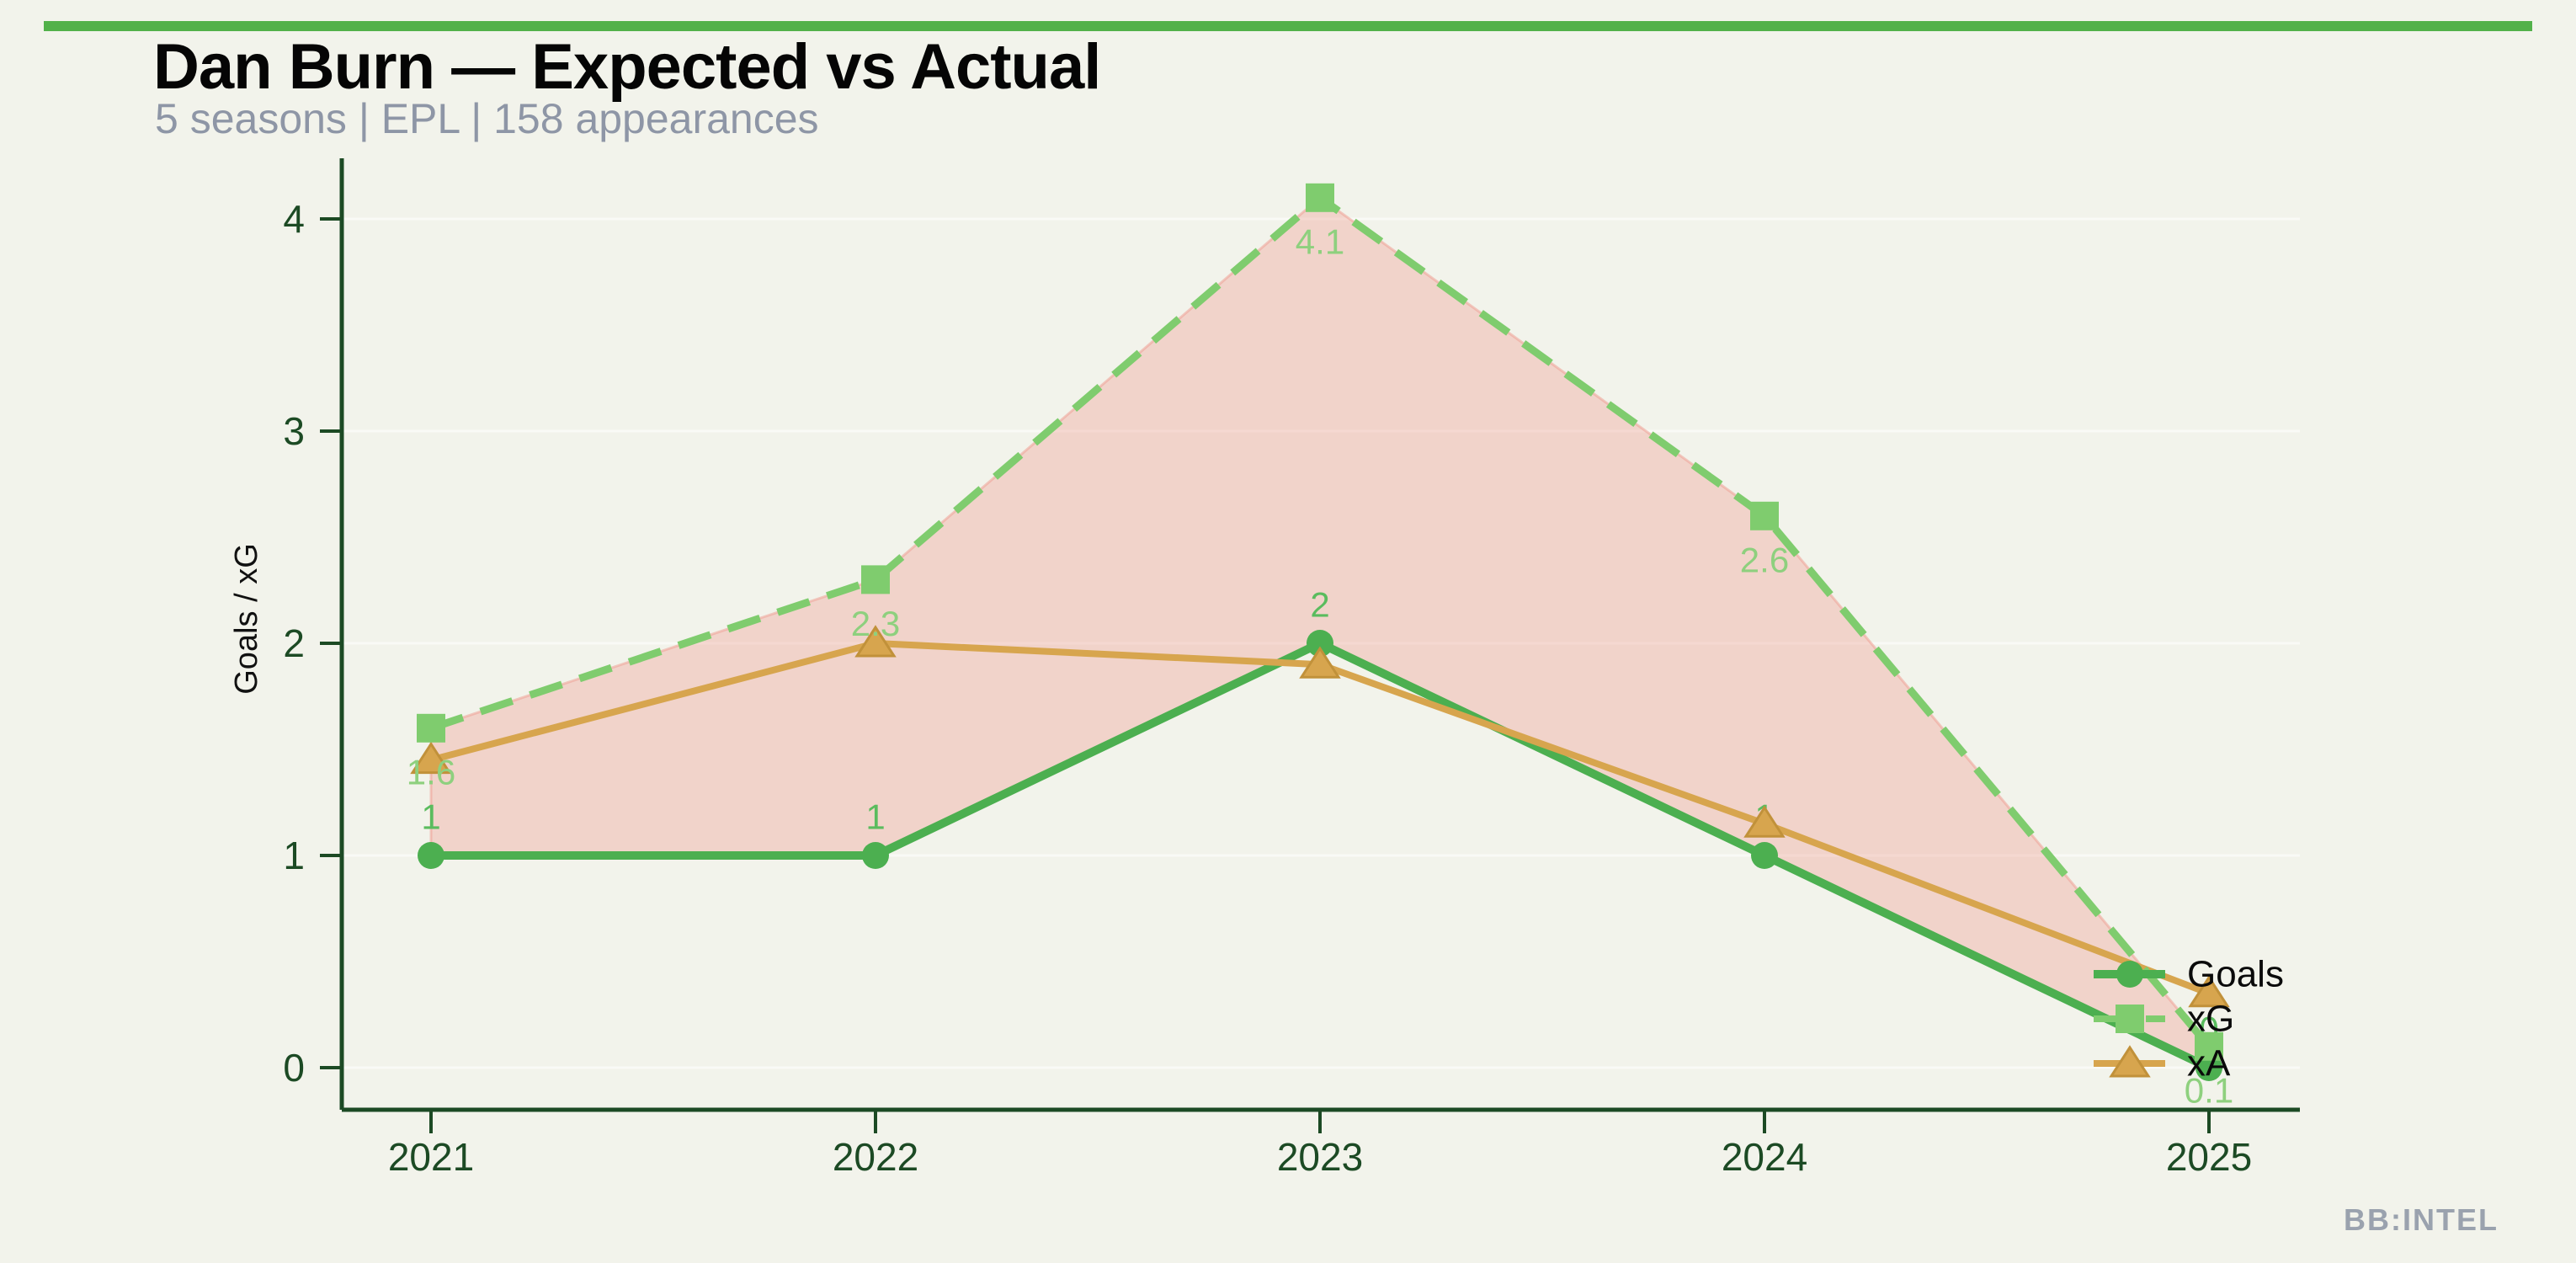 The width and height of the screenshot is (2576, 1263). I want to click on accent-bar, so click(1288, 26).